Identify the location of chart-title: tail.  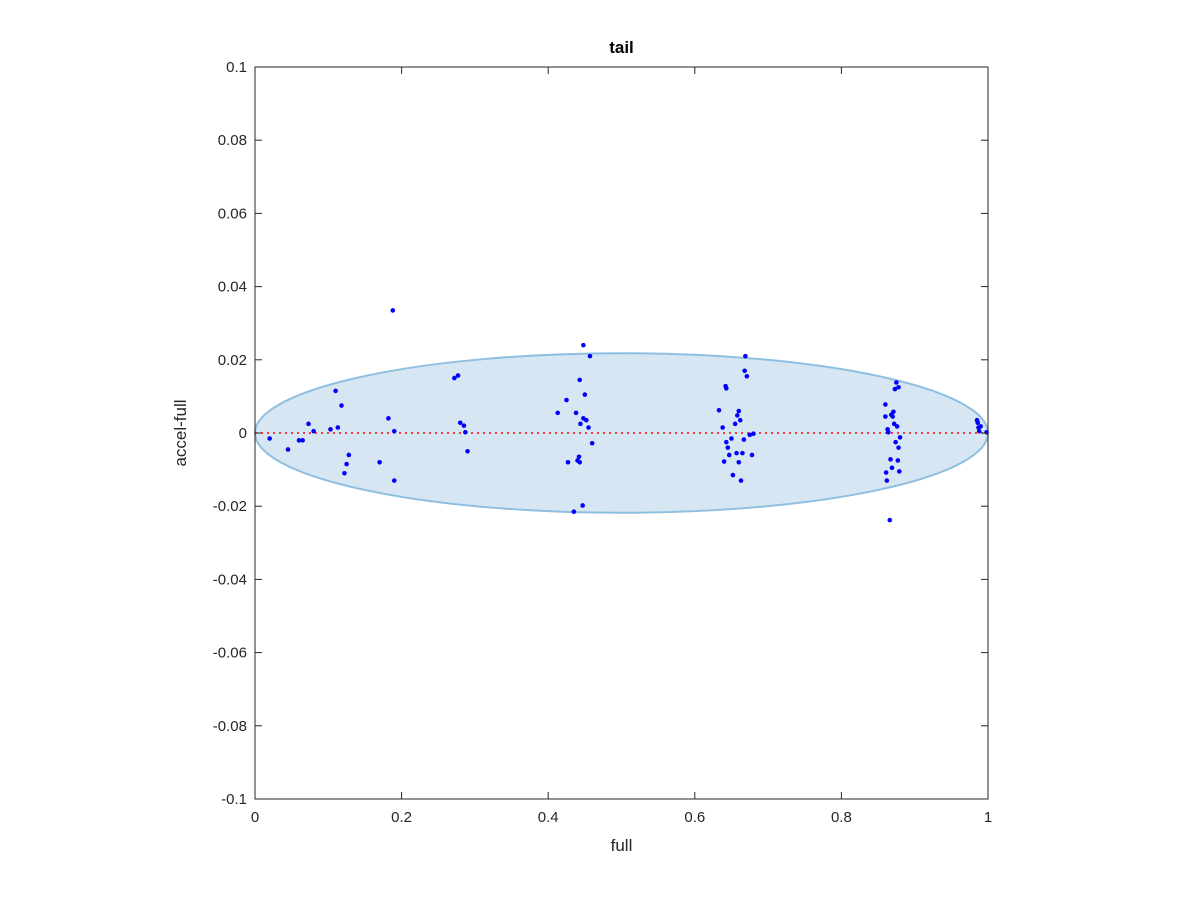
(621, 47).